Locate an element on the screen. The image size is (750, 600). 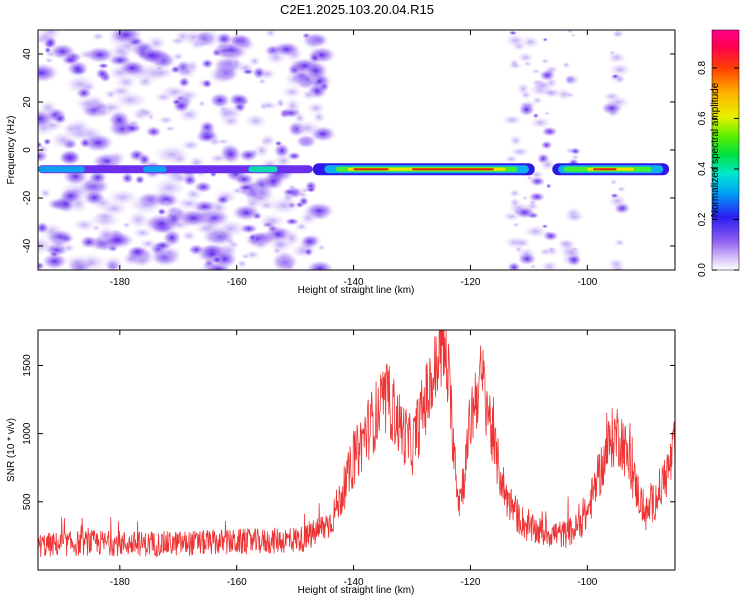
snr-xtick-label: -140 is located at coordinates (354, 582).